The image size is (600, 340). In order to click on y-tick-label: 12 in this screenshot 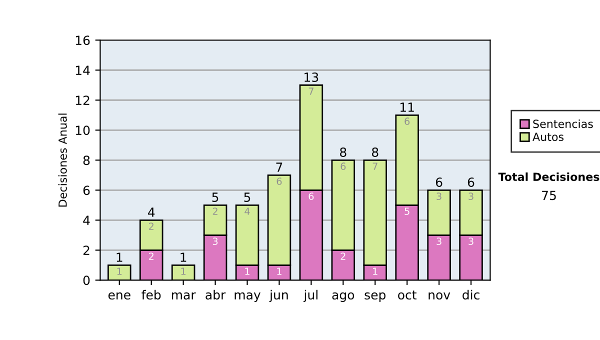, I will do `click(83, 100)`.